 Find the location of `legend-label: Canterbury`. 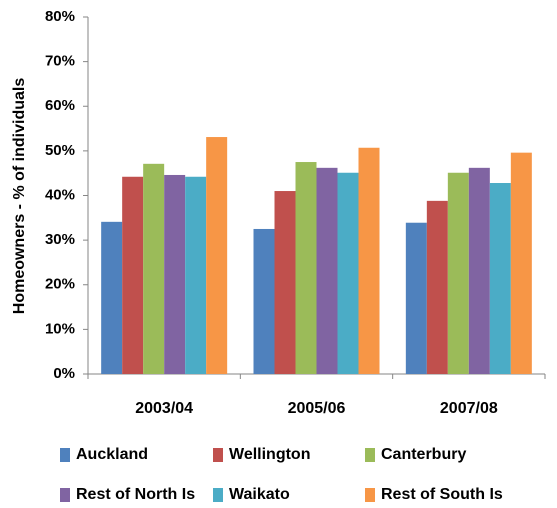

legend-label: Canterbury is located at coordinates (423, 454).